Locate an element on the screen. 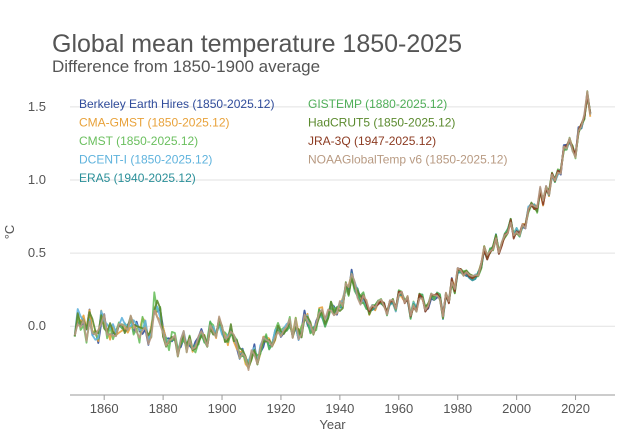  x-tick-label: 2000 is located at coordinates (516, 408).